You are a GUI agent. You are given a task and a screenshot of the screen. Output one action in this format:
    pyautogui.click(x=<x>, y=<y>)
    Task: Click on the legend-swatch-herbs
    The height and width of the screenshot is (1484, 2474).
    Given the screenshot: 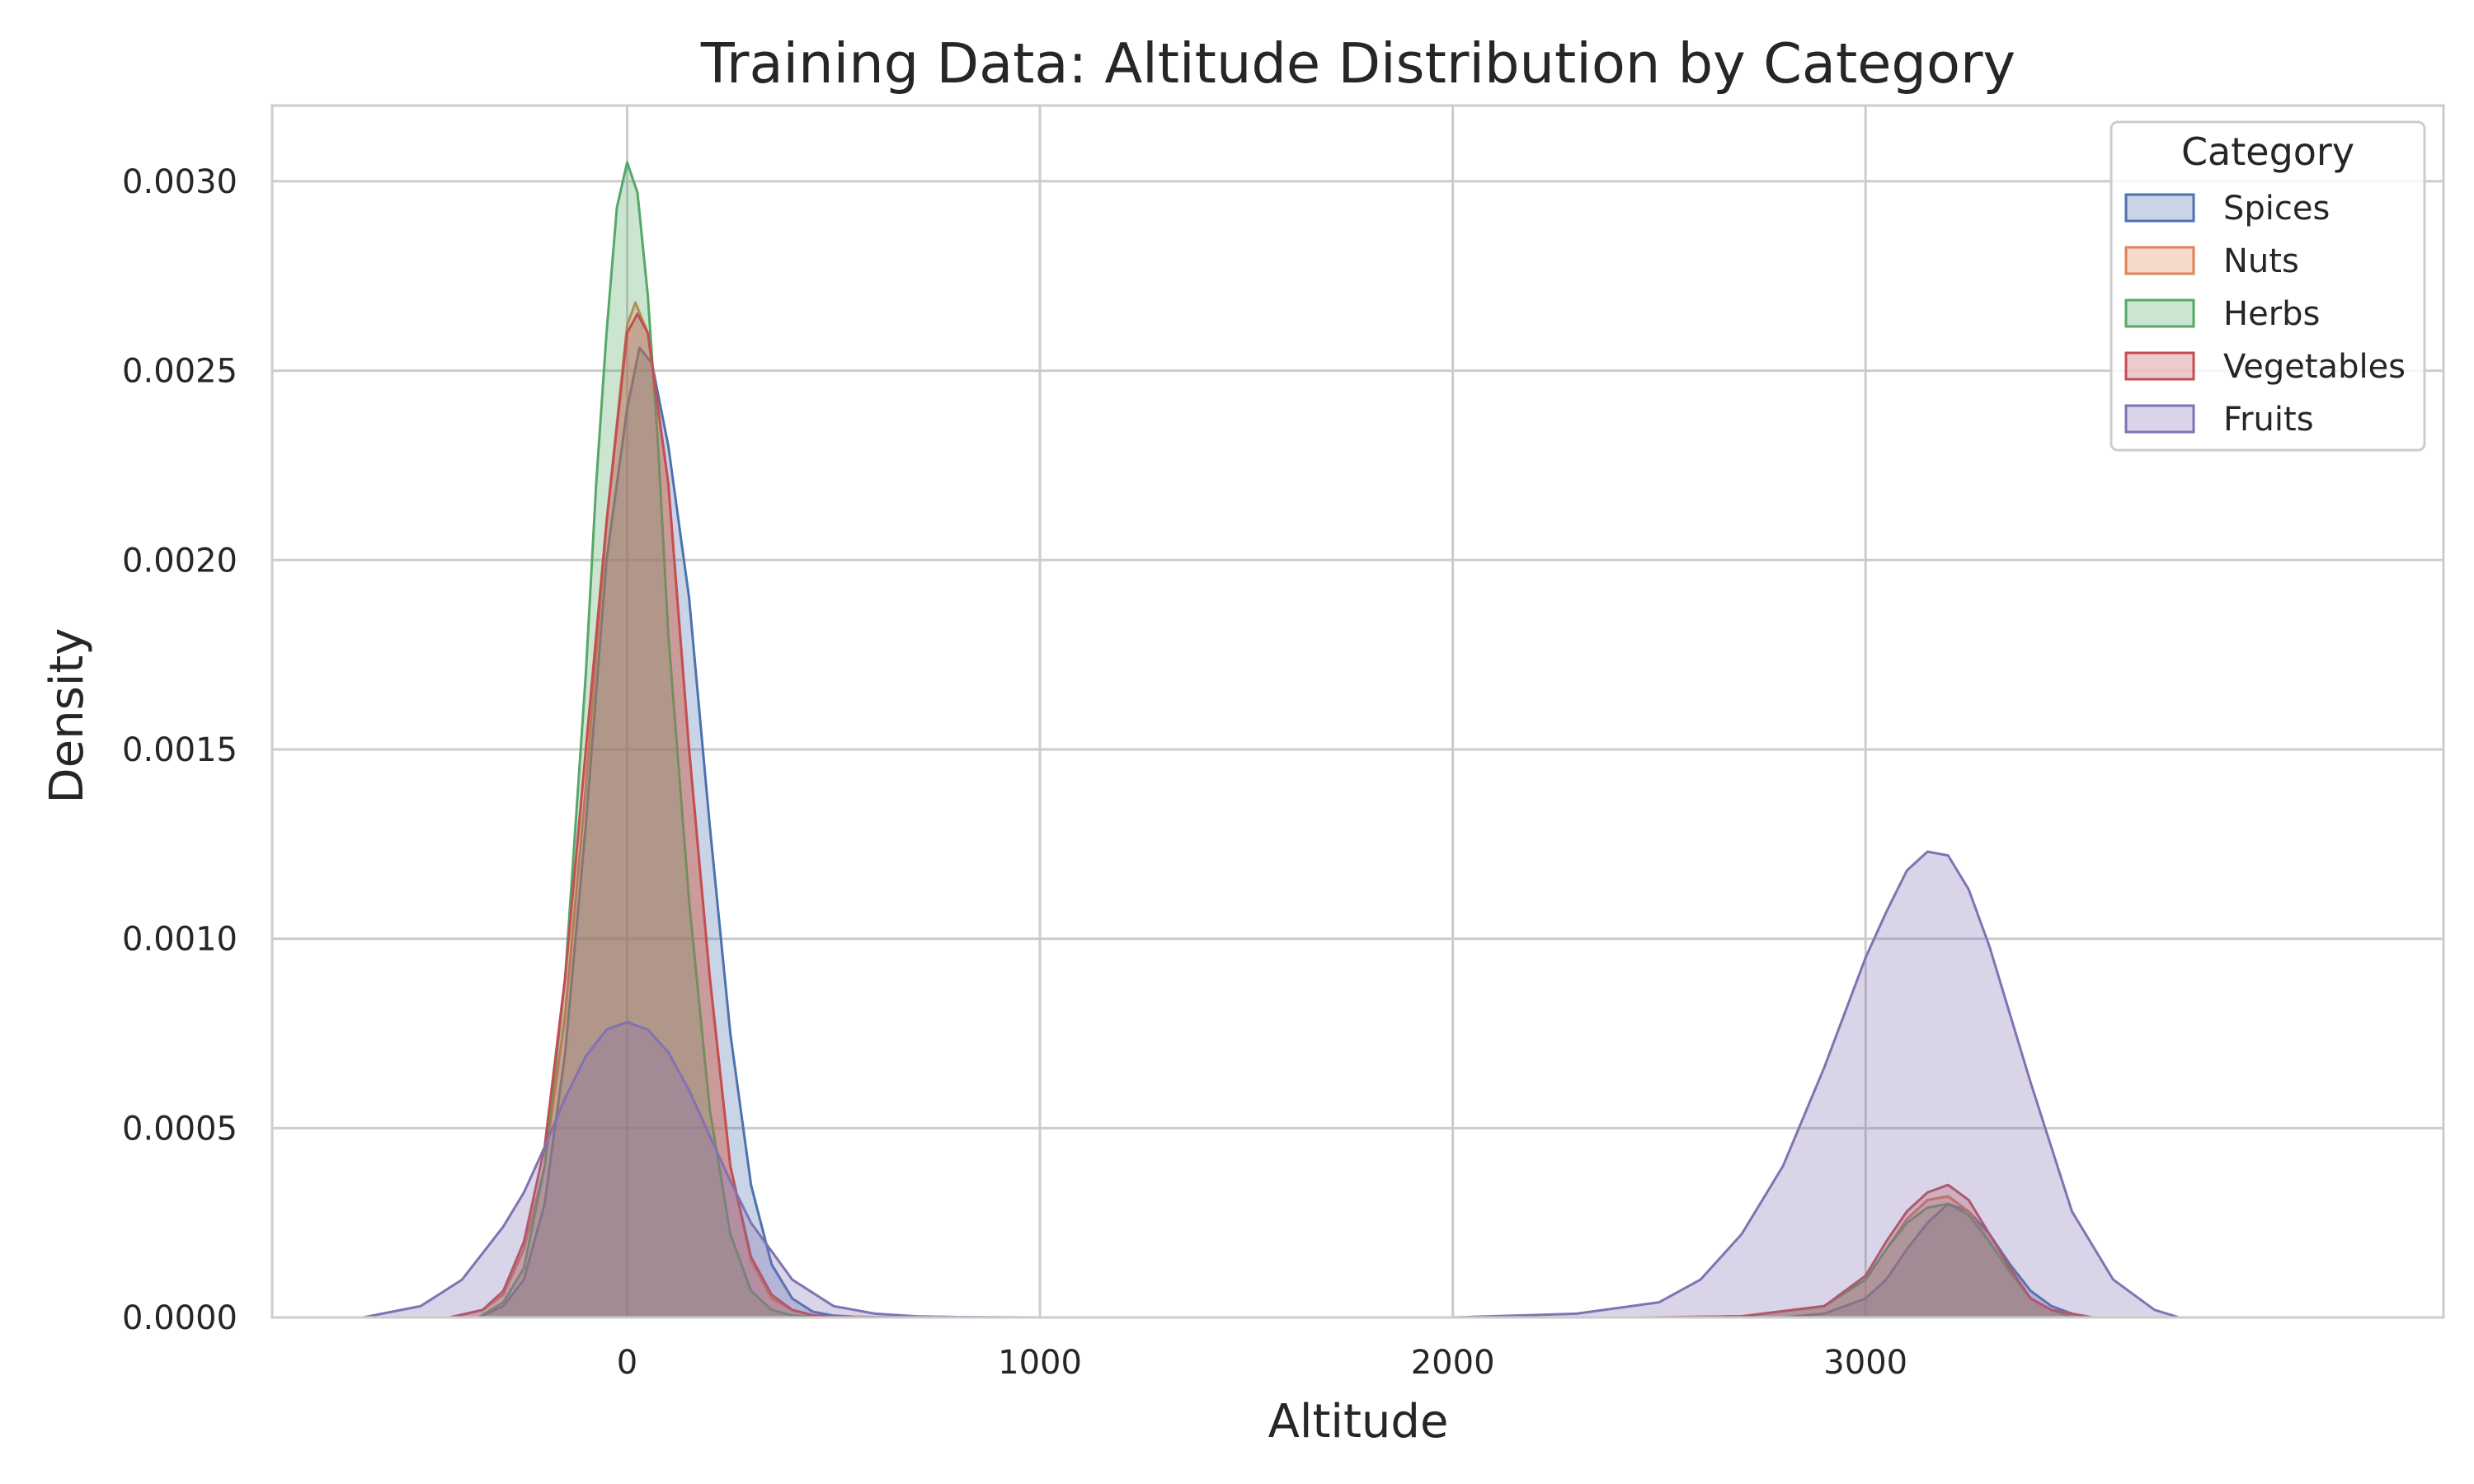 What is the action you would take?
    pyautogui.click(x=2159, y=313)
    